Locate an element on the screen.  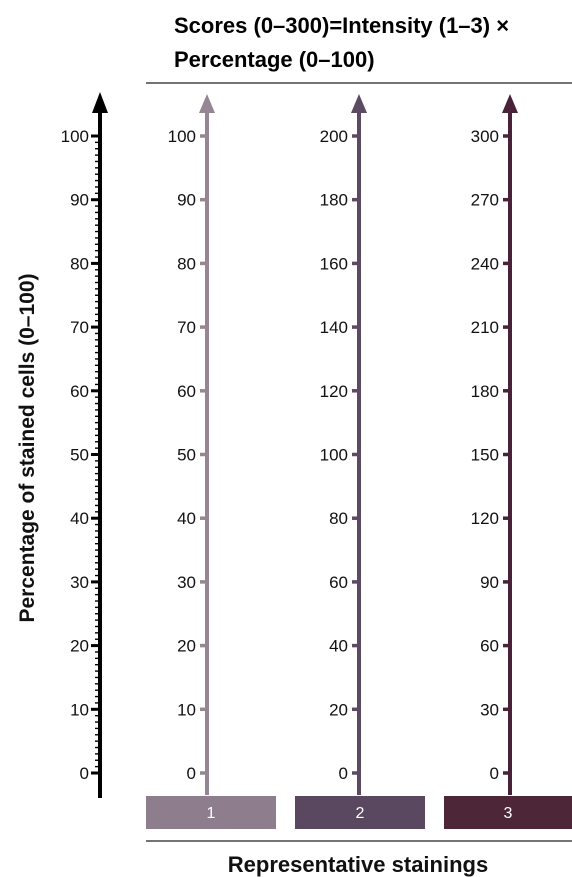
title-line-1: Scores (0–300)=Intensity (1–3) × is located at coordinates (341, 25).